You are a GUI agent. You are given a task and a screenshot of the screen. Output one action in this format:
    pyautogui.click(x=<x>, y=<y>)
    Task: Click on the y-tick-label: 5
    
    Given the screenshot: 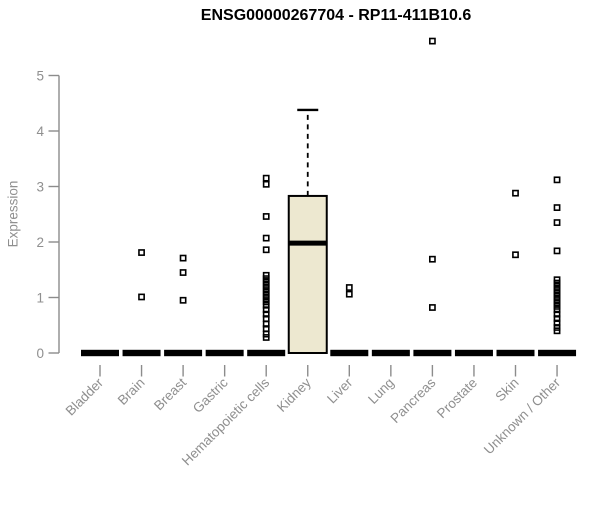 What is the action you would take?
    pyautogui.click(x=40, y=75)
    